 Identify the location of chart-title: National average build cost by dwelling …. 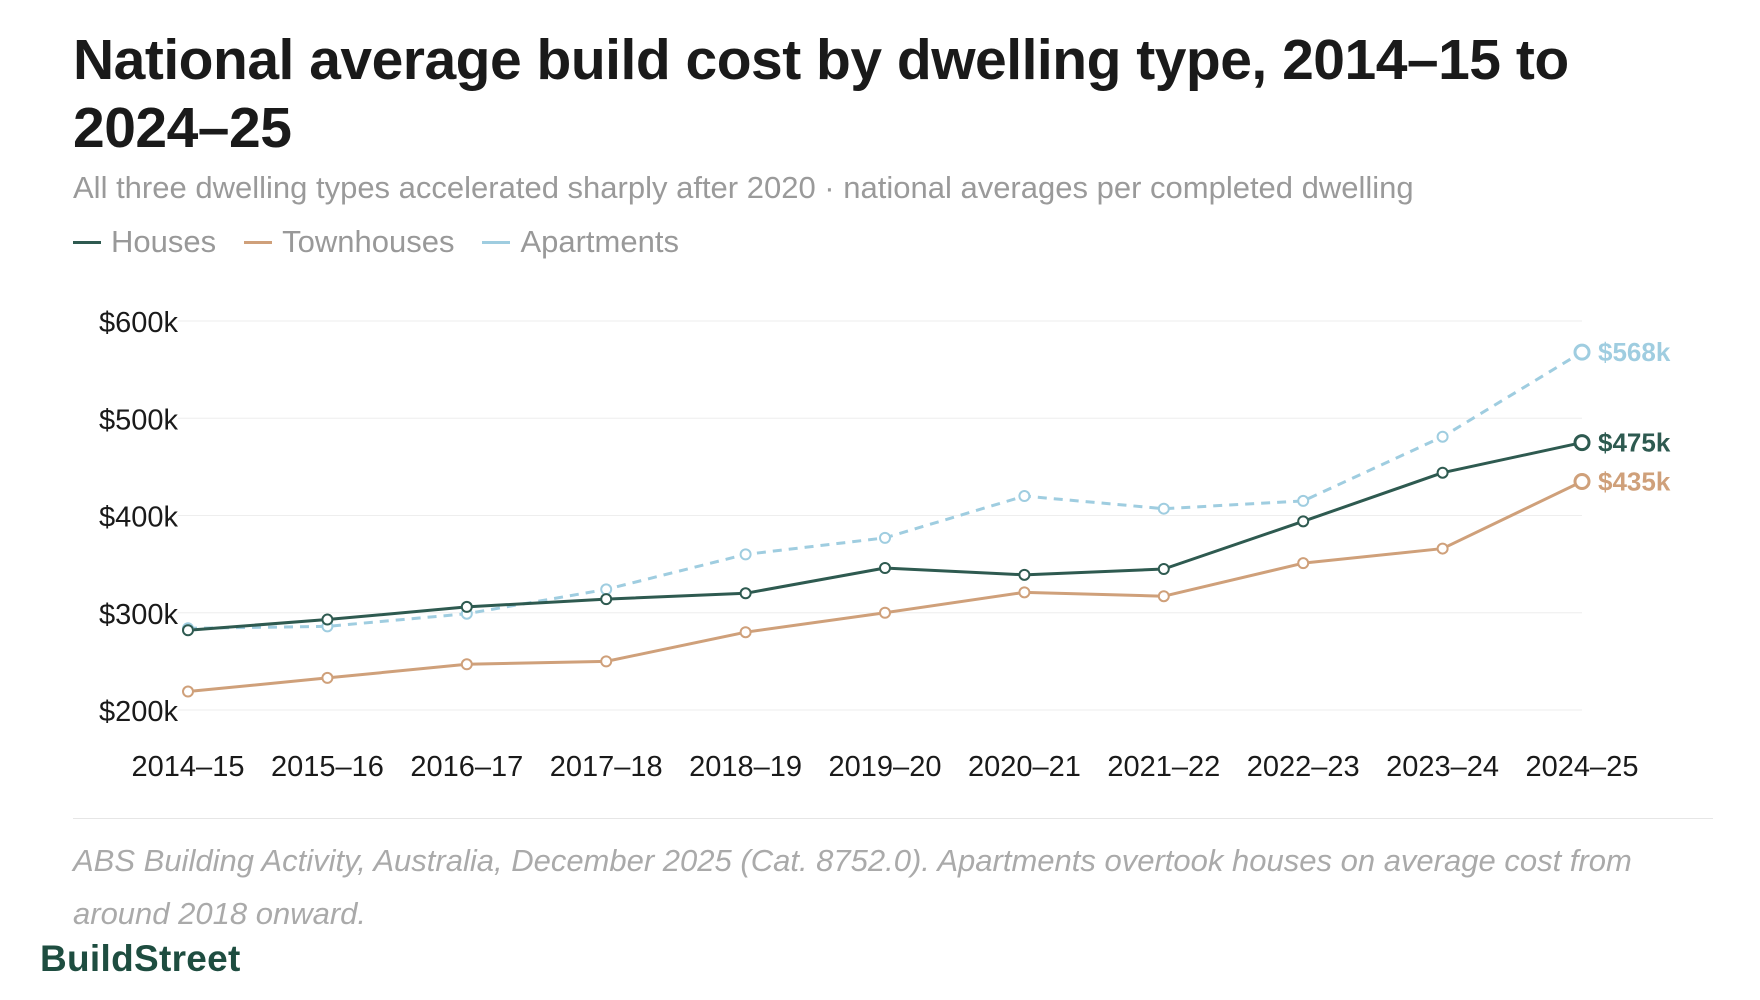
(821, 94).